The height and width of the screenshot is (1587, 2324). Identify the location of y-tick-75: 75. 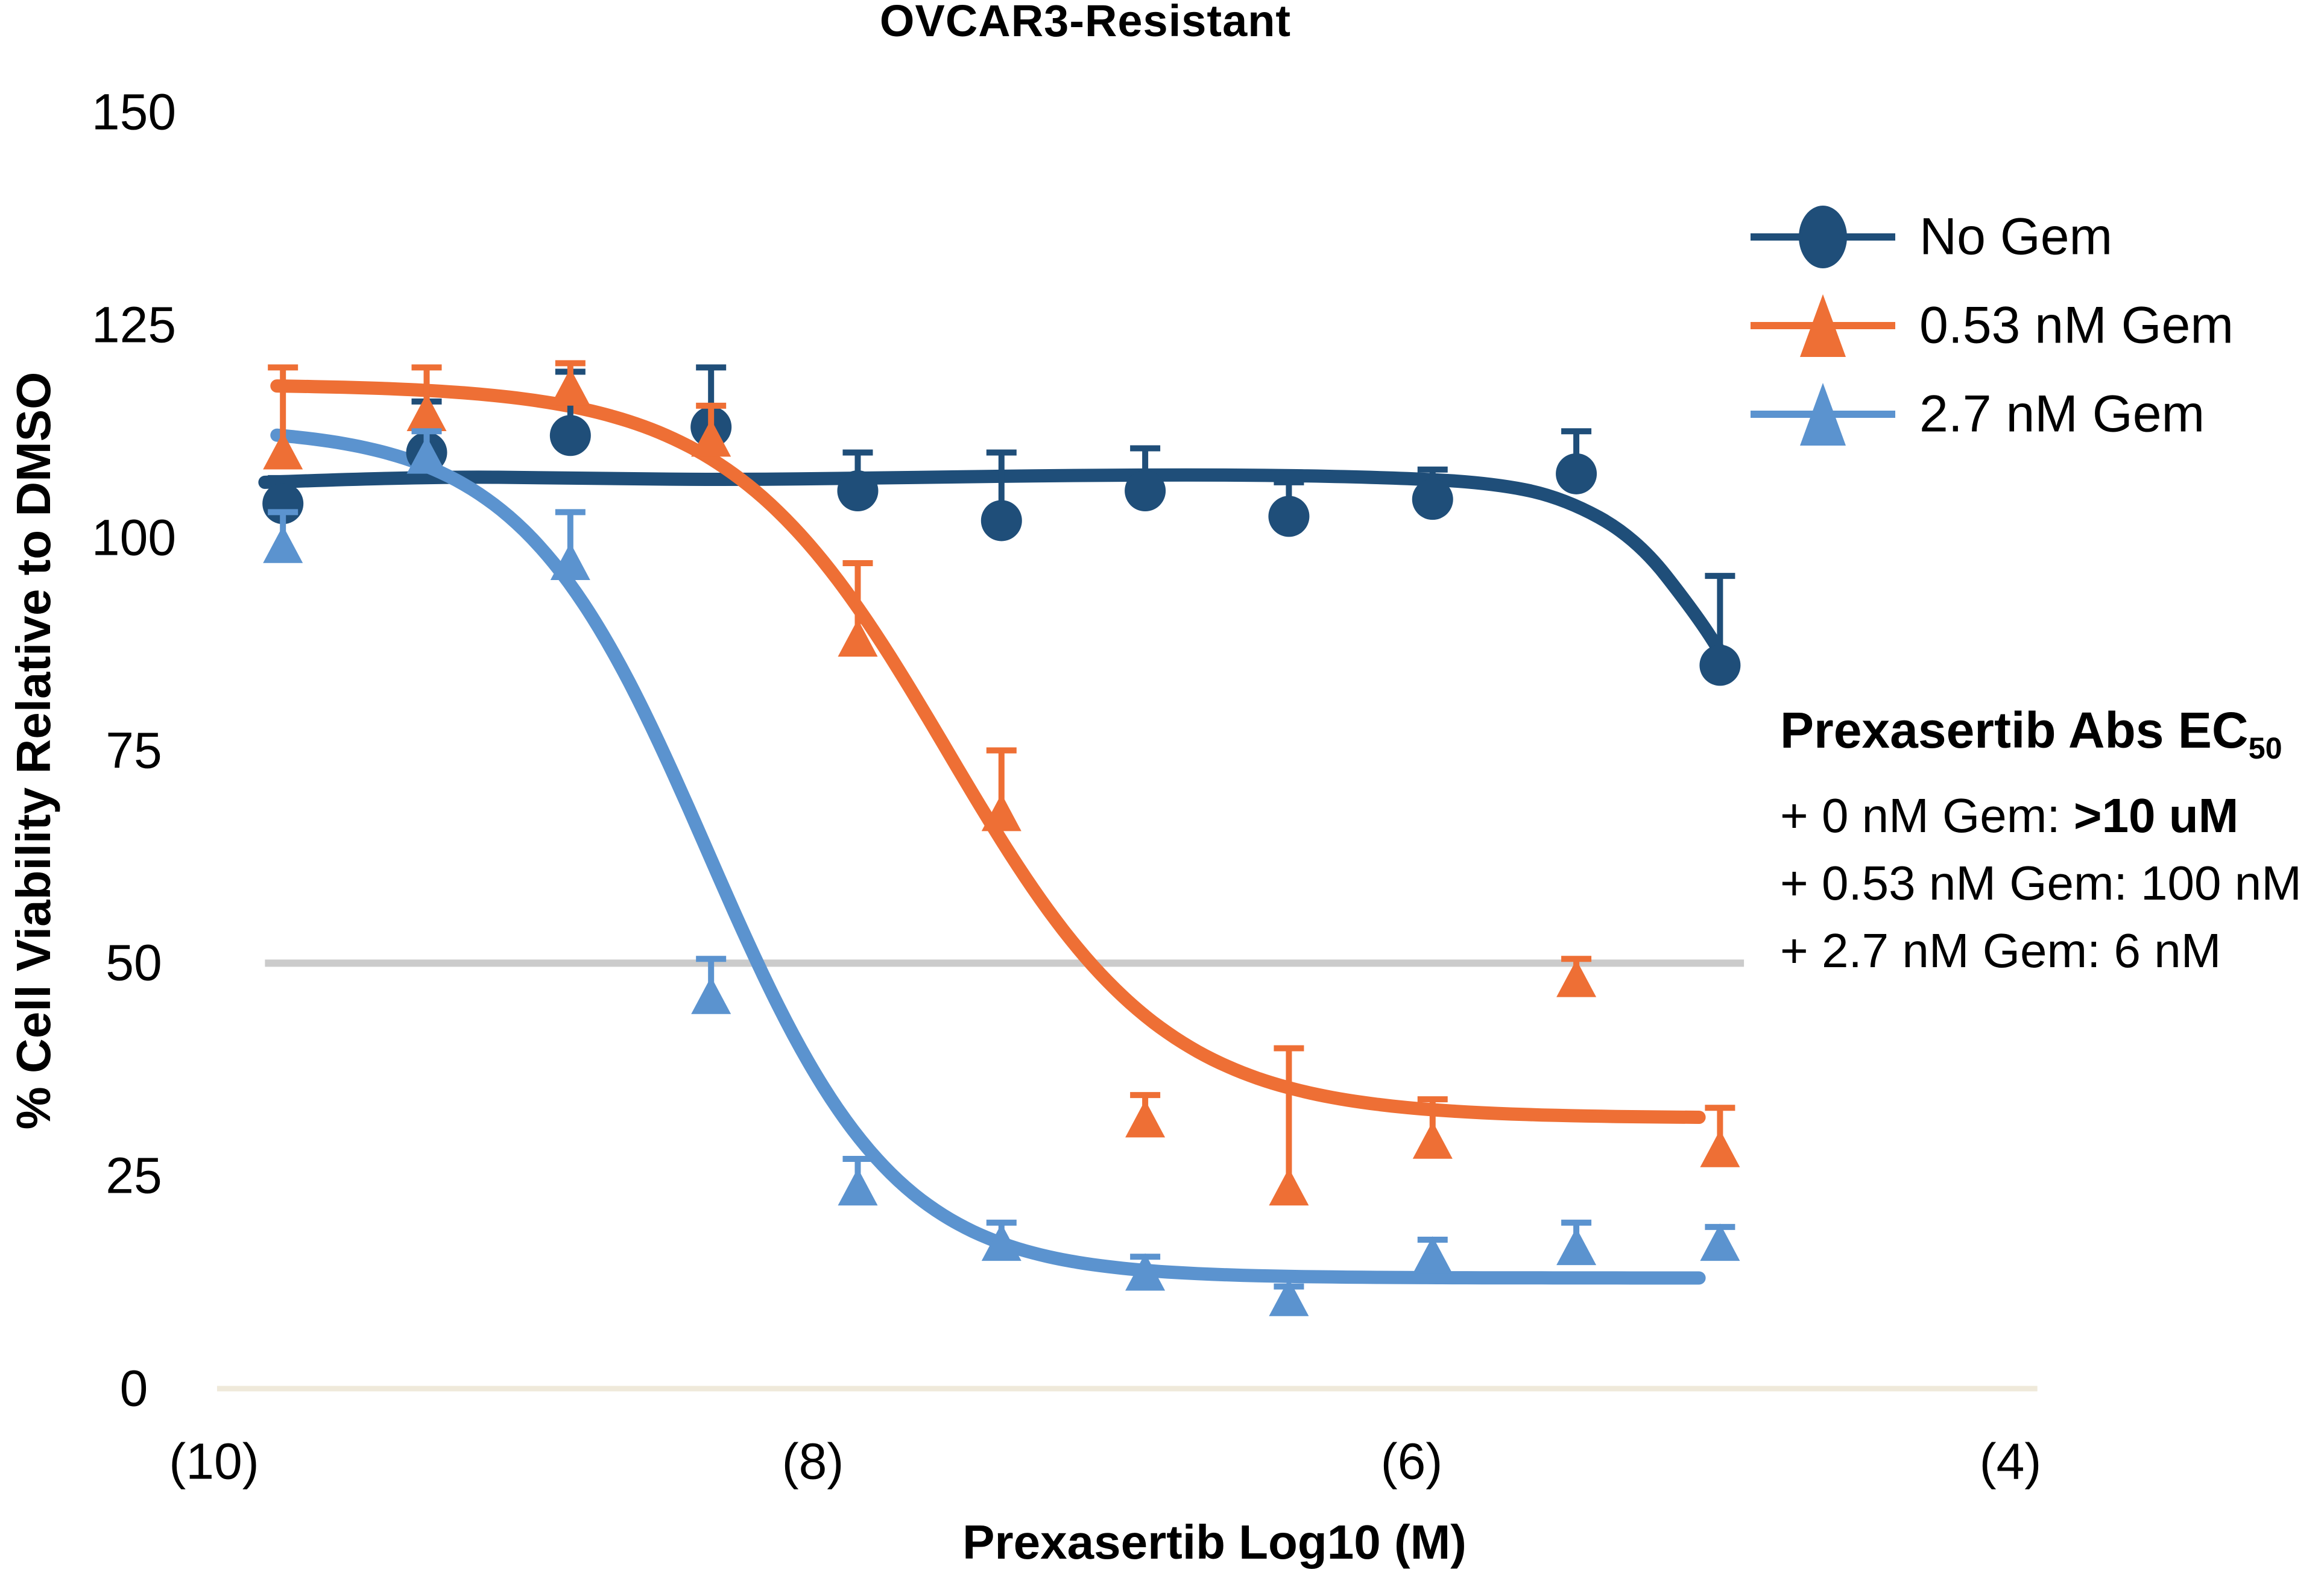
(134, 750).